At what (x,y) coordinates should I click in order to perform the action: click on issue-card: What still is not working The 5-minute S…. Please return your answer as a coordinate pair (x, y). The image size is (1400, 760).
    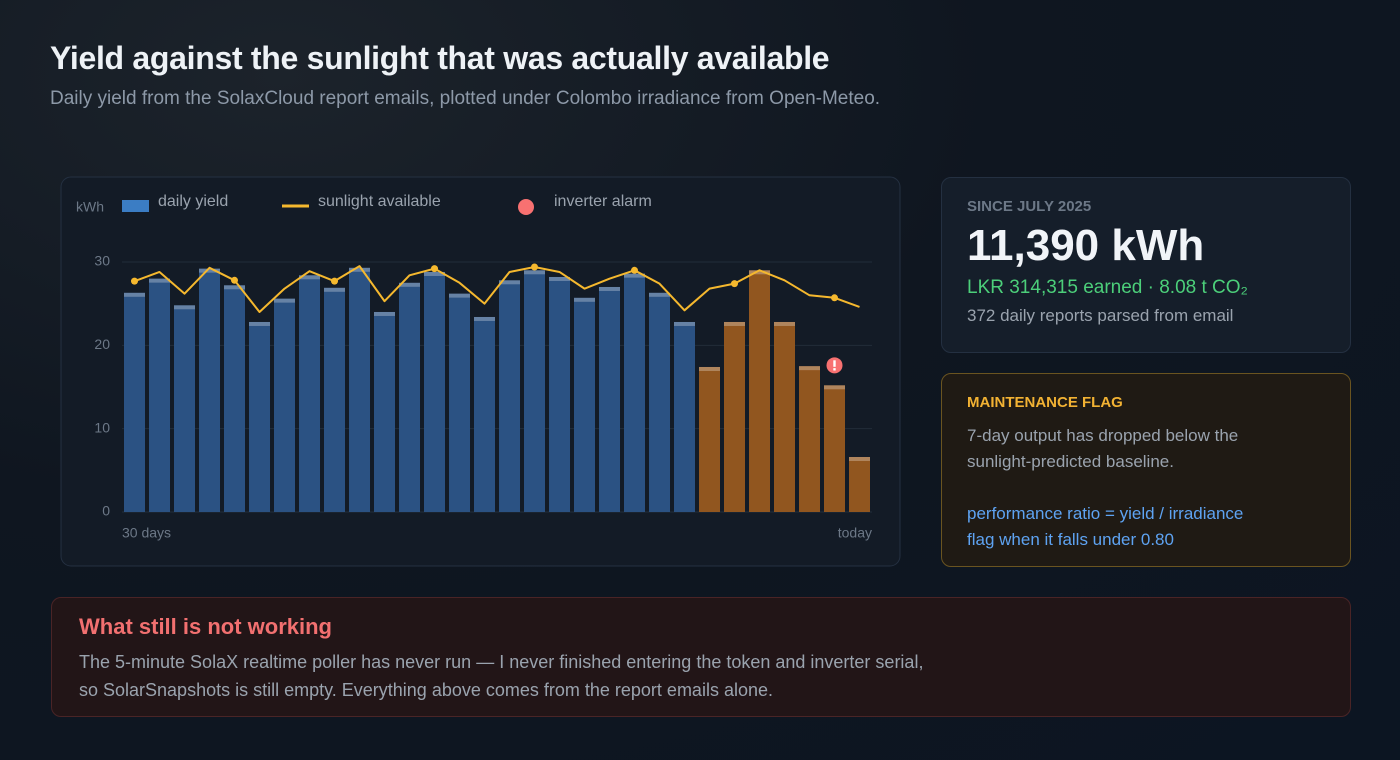
    Looking at the image, I should click on (701, 657).